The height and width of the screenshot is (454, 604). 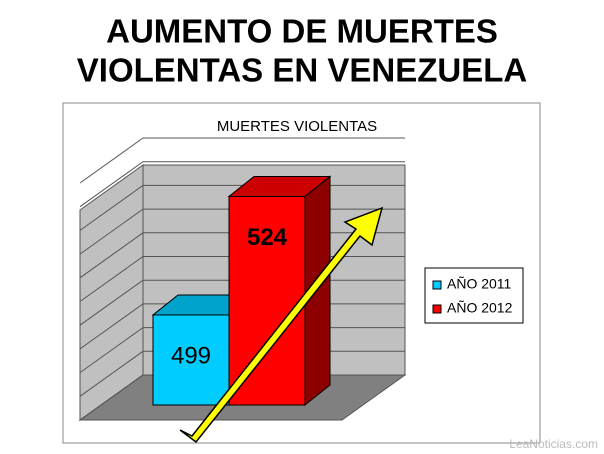 What do you see at coordinates (302, 70) in the screenshot?
I see `heading-line: VIOLENTAS EN VENEZUELA` at bounding box center [302, 70].